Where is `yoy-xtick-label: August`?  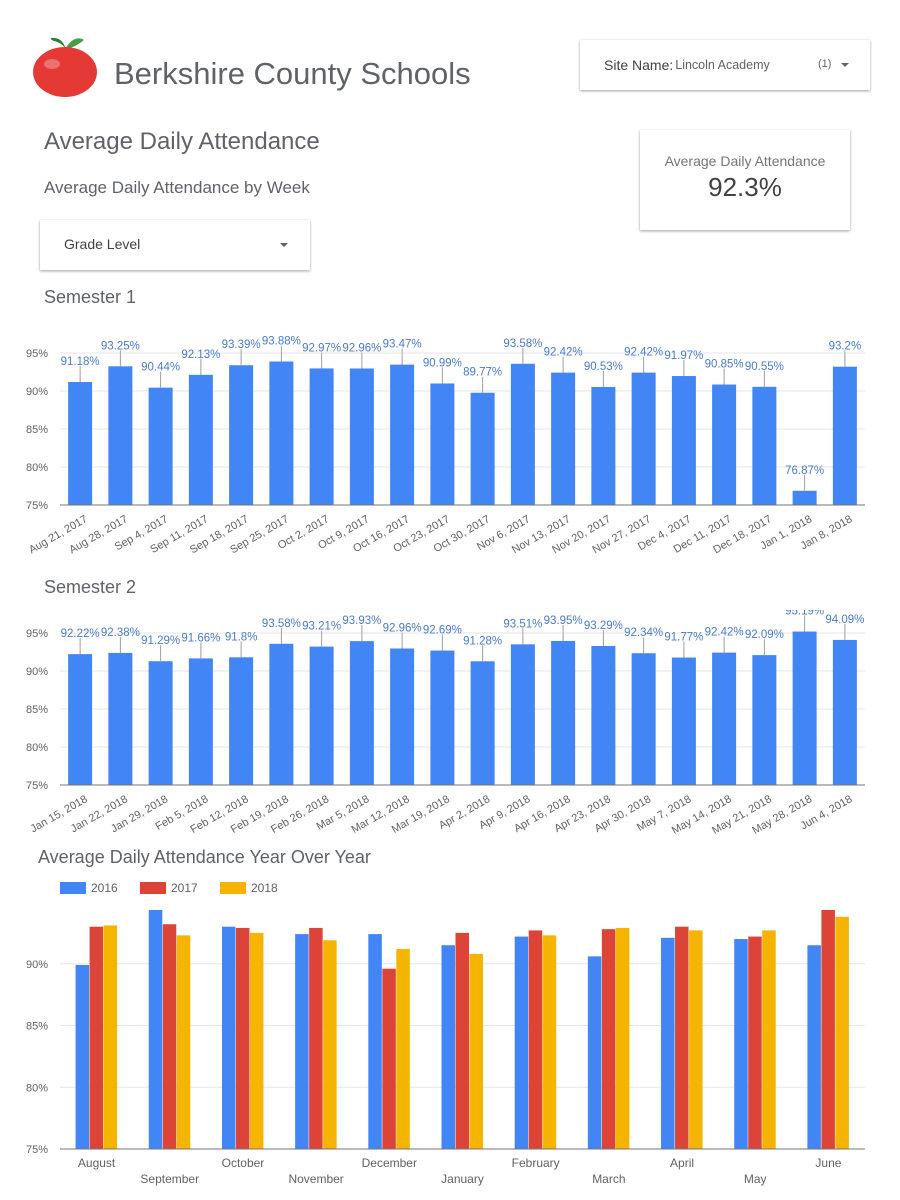
yoy-xtick-label: August is located at coordinates (97, 1163).